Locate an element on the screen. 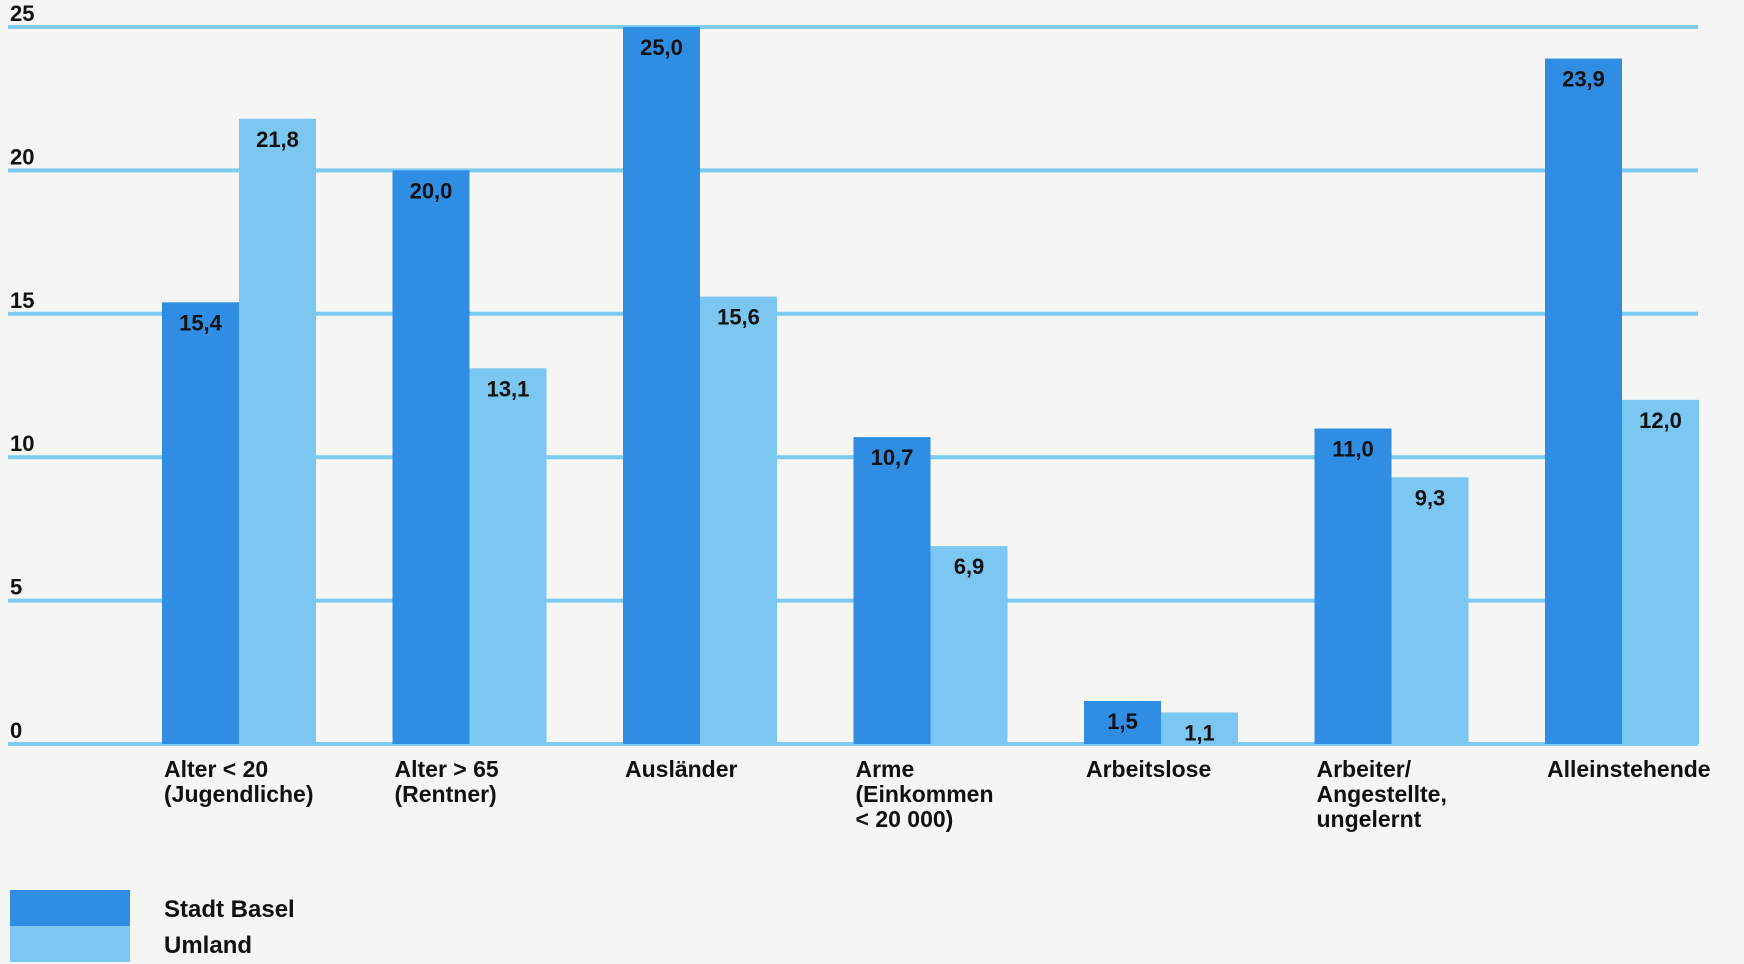  category-label: Alter < 20 (Jugendliche) is located at coordinates (239, 781).